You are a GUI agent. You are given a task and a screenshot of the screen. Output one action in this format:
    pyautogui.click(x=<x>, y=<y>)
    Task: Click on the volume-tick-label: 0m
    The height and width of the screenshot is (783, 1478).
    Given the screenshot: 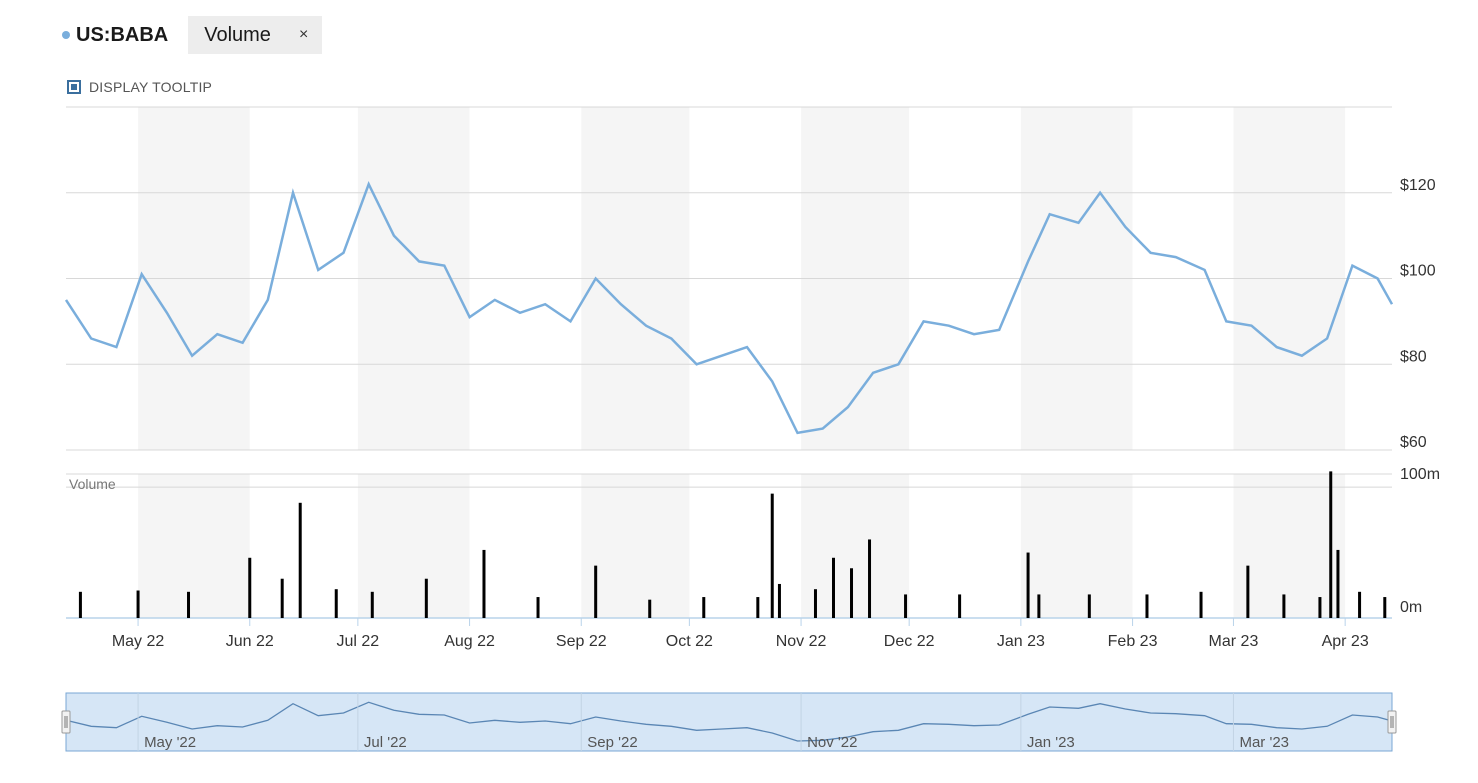 What is the action you would take?
    pyautogui.click(x=1411, y=607)
    